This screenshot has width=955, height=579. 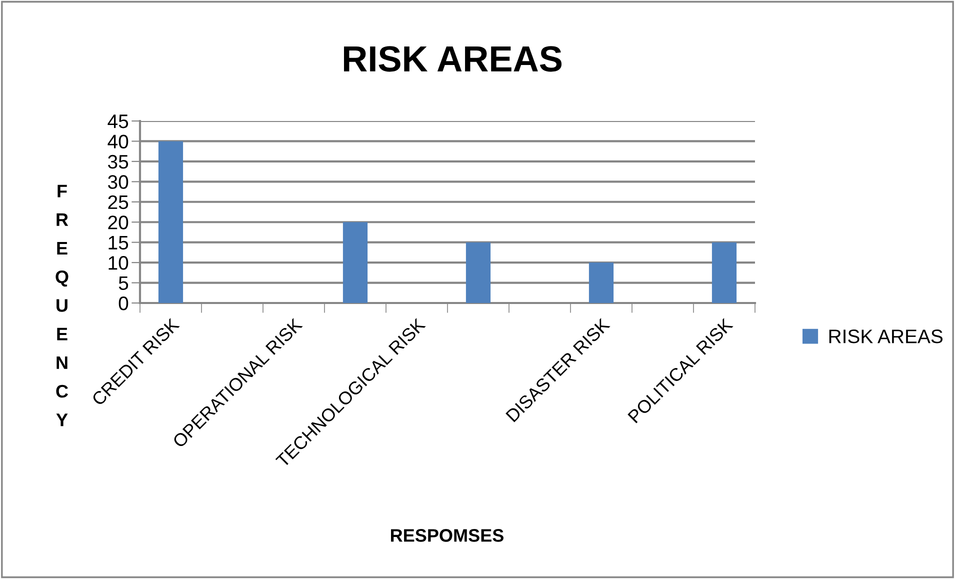 What do you see at coordinates (118, 243) in the screenshot?
I see `y-tick-label: 15` at bounding box center [118, 243].